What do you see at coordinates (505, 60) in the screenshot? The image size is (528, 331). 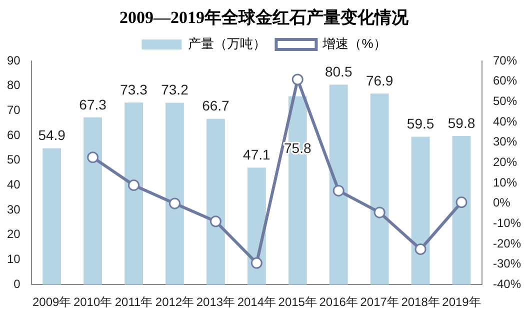 I see `y2-tick-label: 70%` at bounding box center [505, 60].